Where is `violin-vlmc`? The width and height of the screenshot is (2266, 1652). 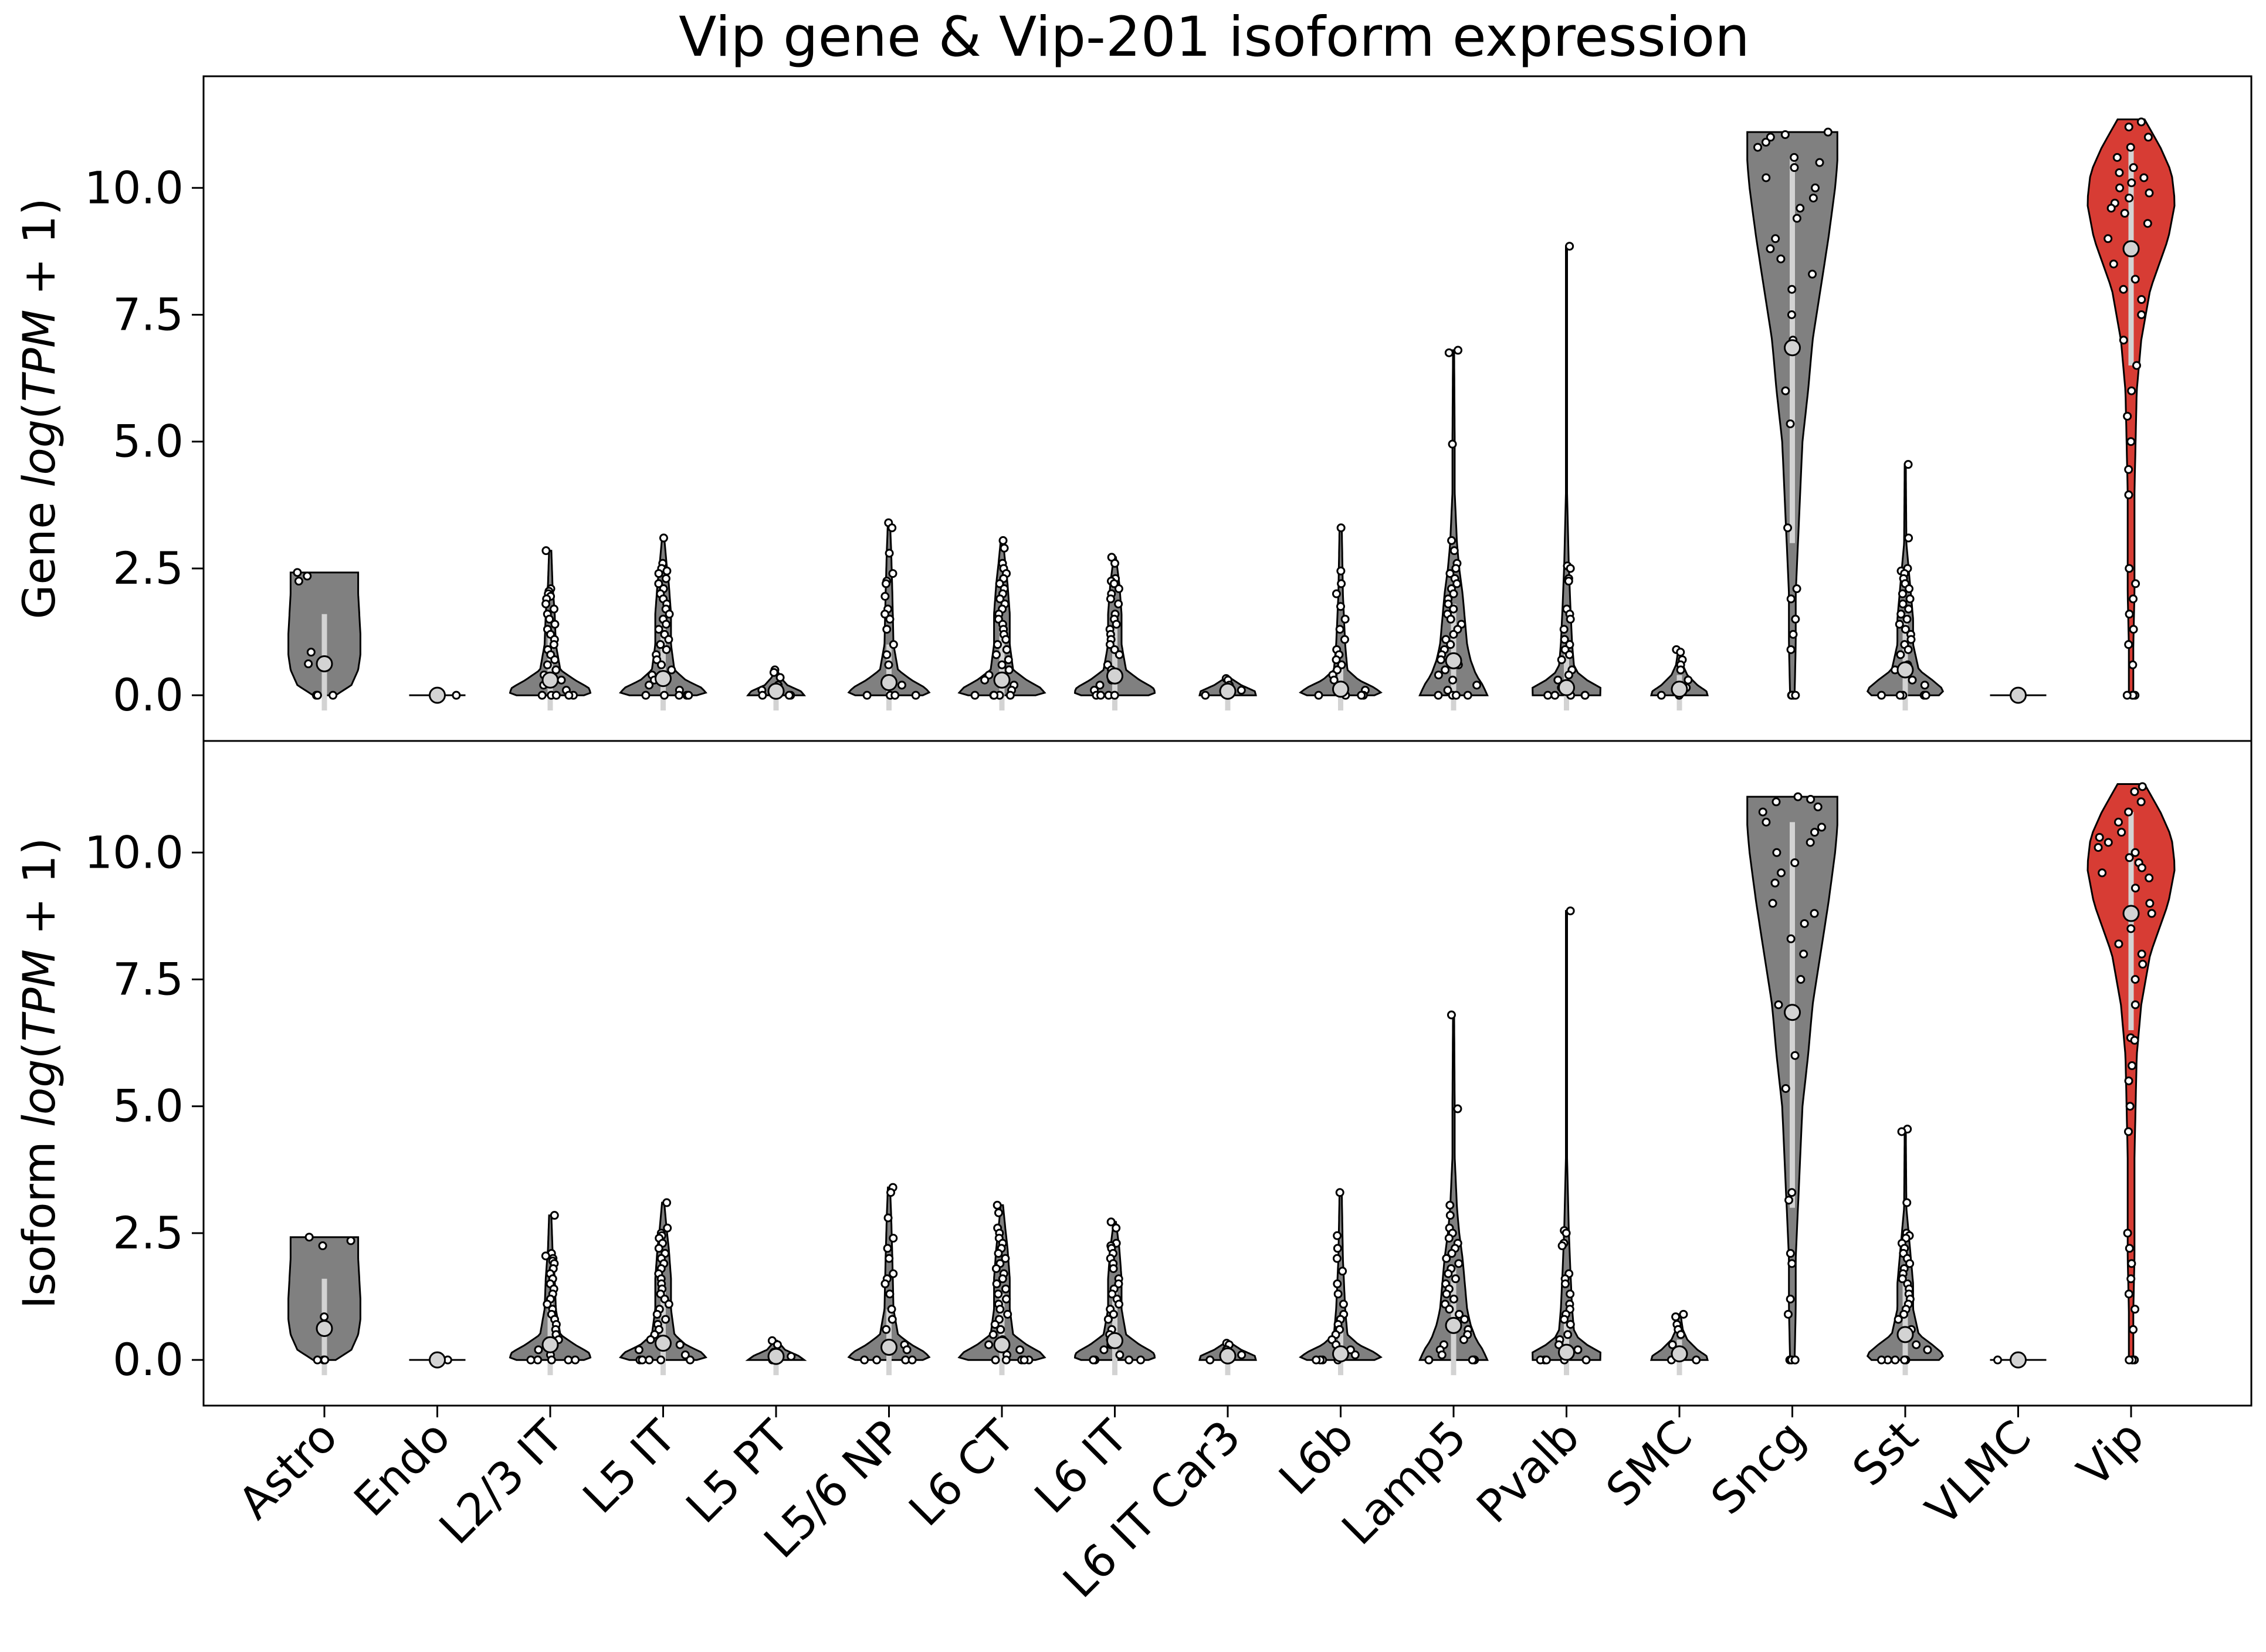 violin-vlmc is located at coordinates (2018, 1360).